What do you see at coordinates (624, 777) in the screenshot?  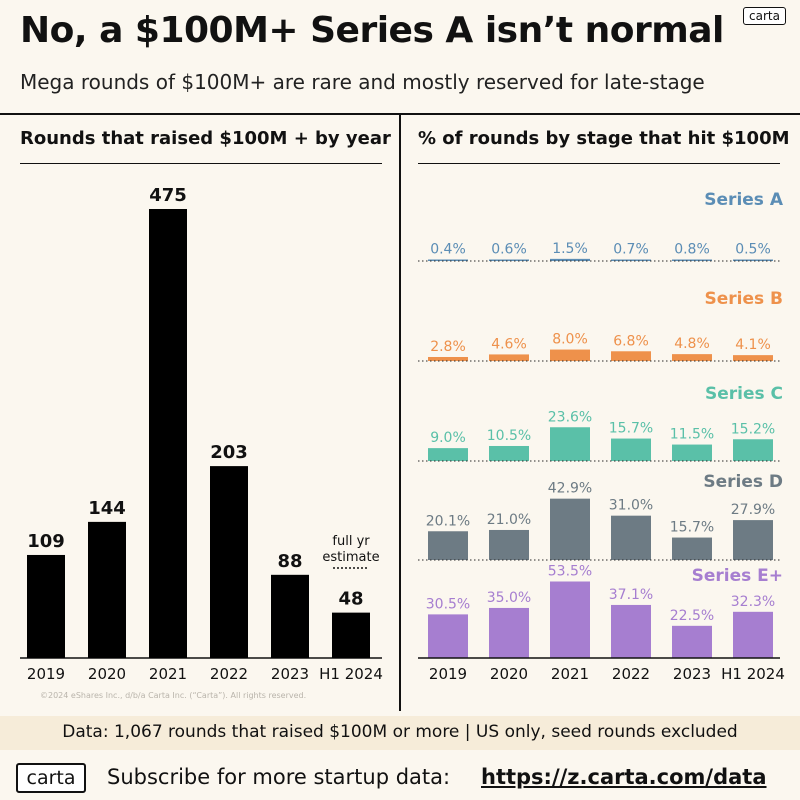 I see `subscribe-link: https://z.carta.com/data` at bounding box center [624, 777].